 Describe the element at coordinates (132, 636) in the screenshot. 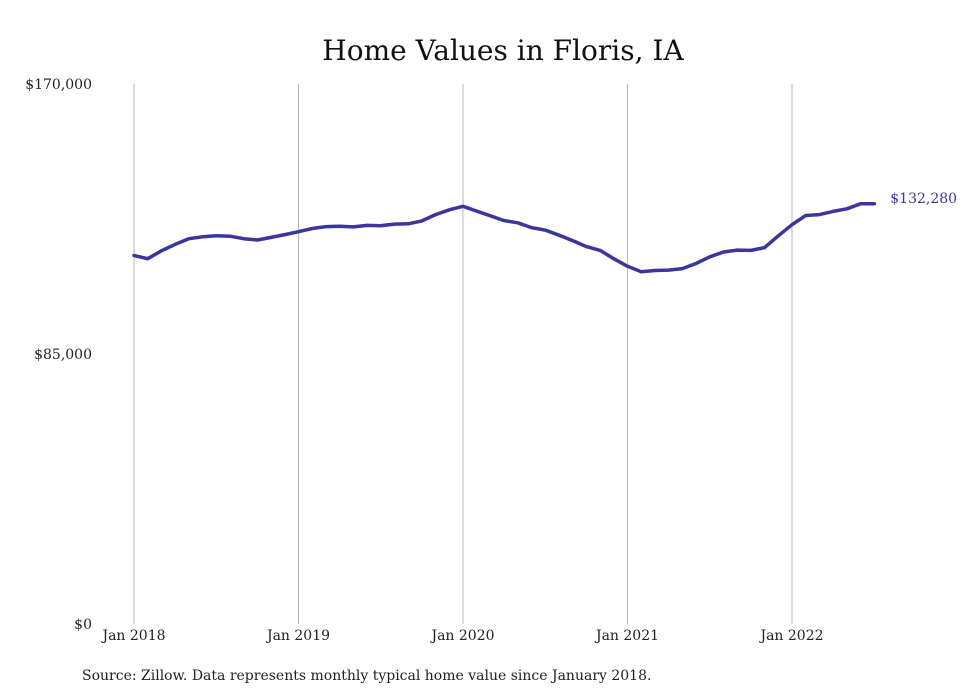

I see `x-tick-label: Jan 2018` at that location.